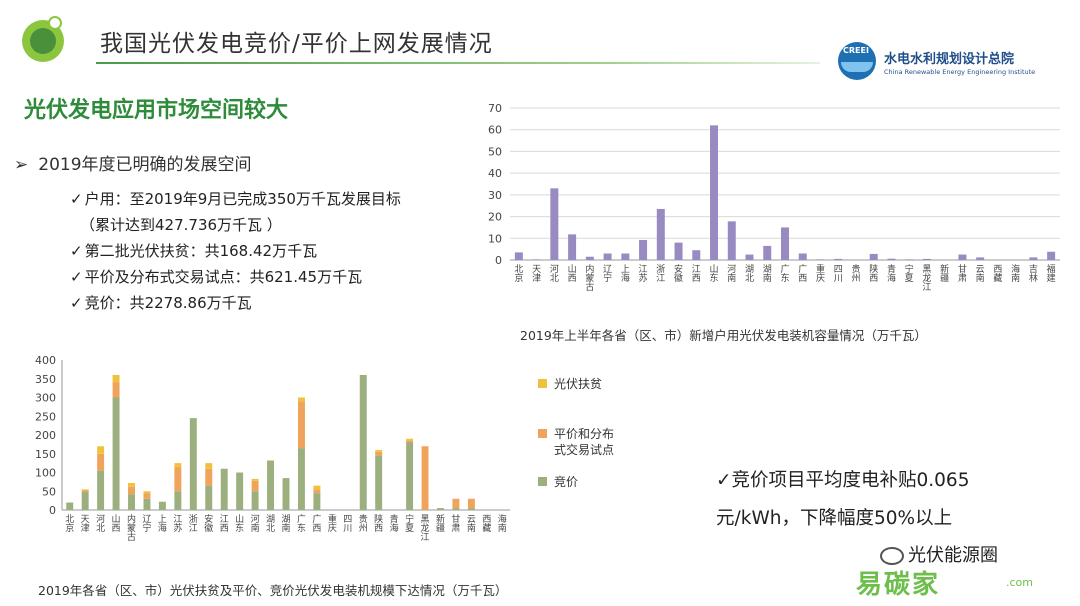  I want to click on x-tick-label: 广东, so click(784, 273).